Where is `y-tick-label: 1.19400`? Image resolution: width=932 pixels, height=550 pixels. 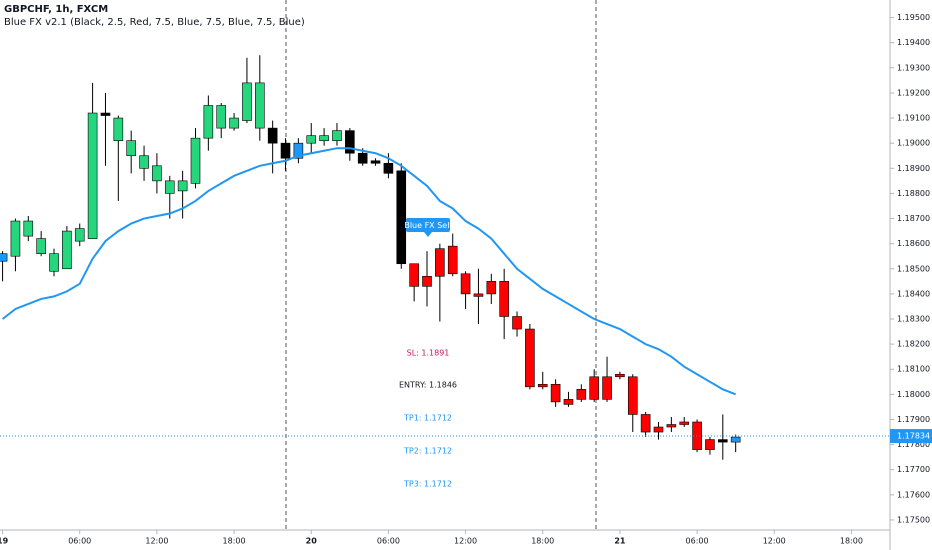
y-tick-label: 1.19400 is located at coordinates (913, 42).